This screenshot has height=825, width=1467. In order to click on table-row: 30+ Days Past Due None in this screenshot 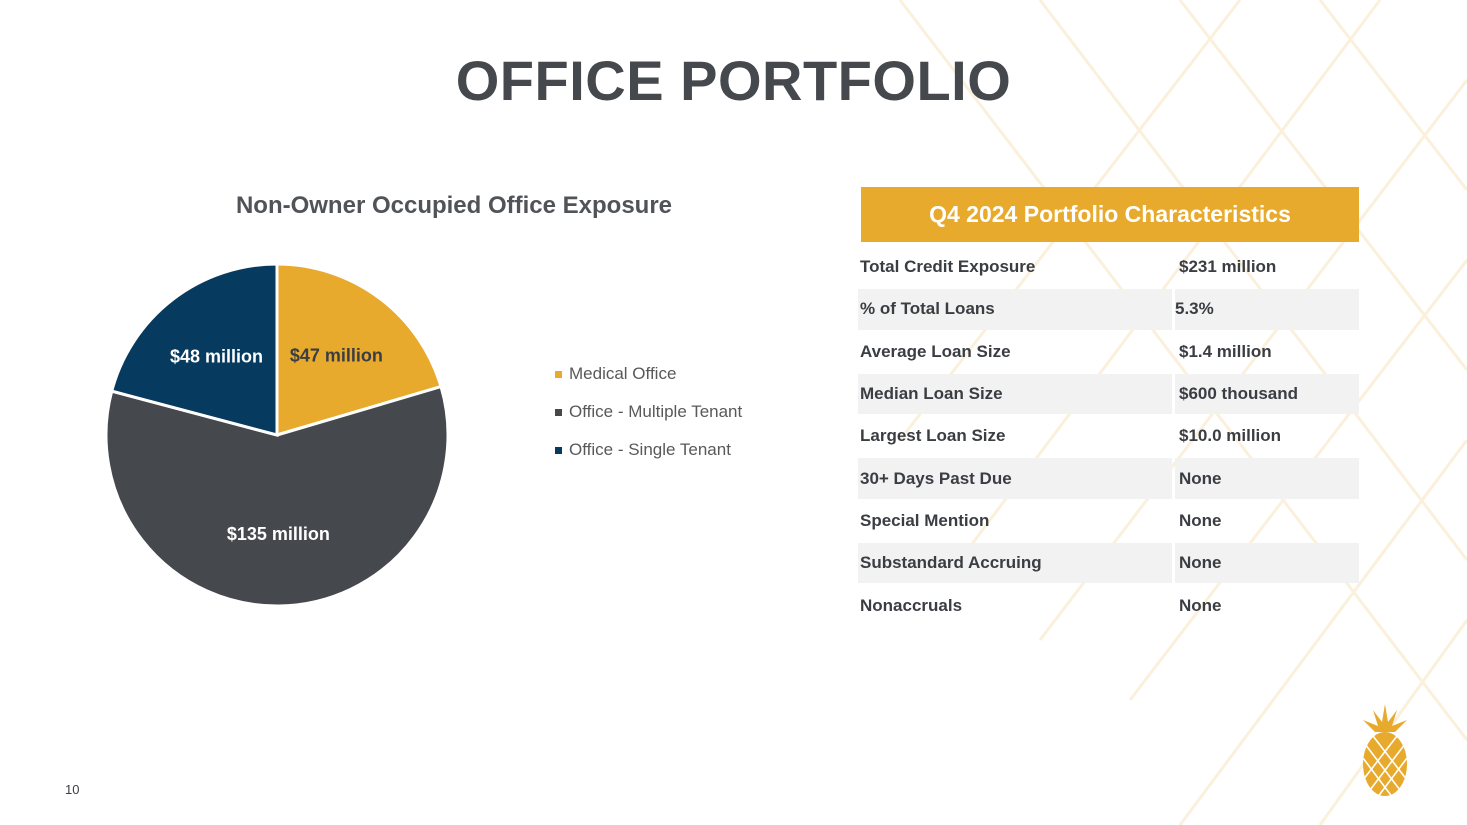, I will do `click(1109, 478)`.